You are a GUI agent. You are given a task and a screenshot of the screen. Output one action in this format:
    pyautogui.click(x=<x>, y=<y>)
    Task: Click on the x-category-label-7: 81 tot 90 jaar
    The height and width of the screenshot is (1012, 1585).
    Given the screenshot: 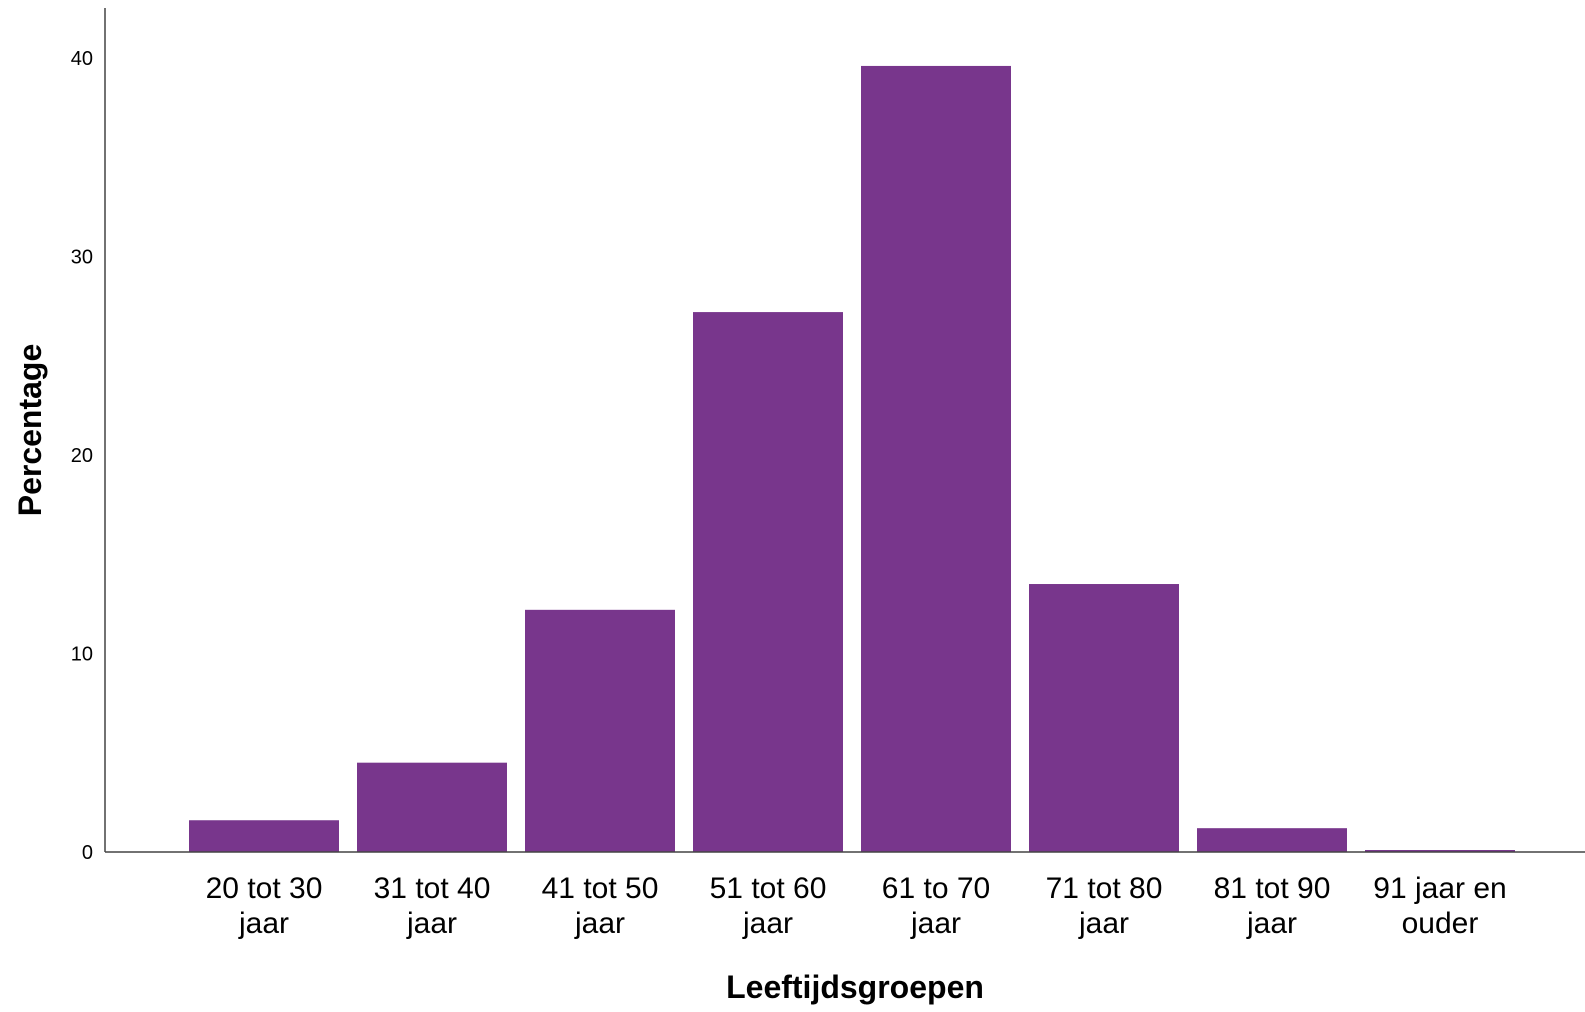 What is the action you would take?
    pyautogui.click(x=1272, y=906)
    